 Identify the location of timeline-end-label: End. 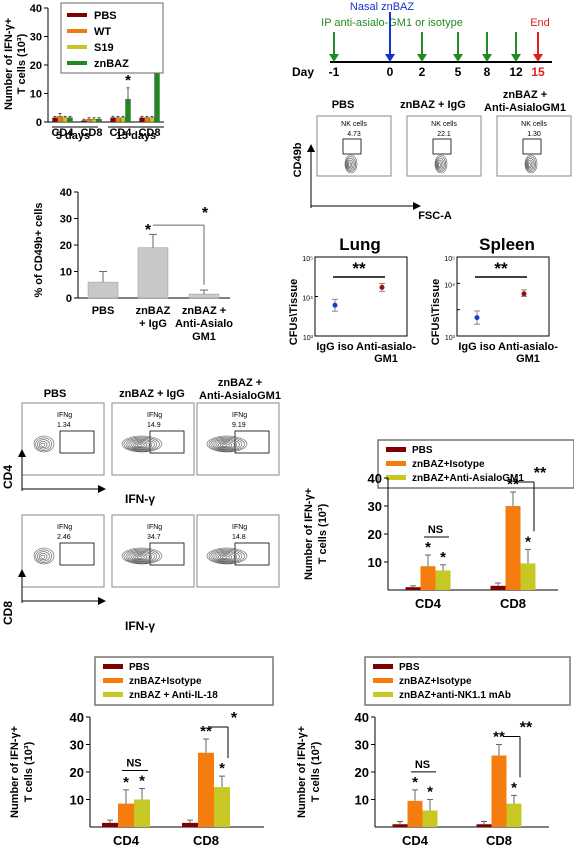
(540, 23).